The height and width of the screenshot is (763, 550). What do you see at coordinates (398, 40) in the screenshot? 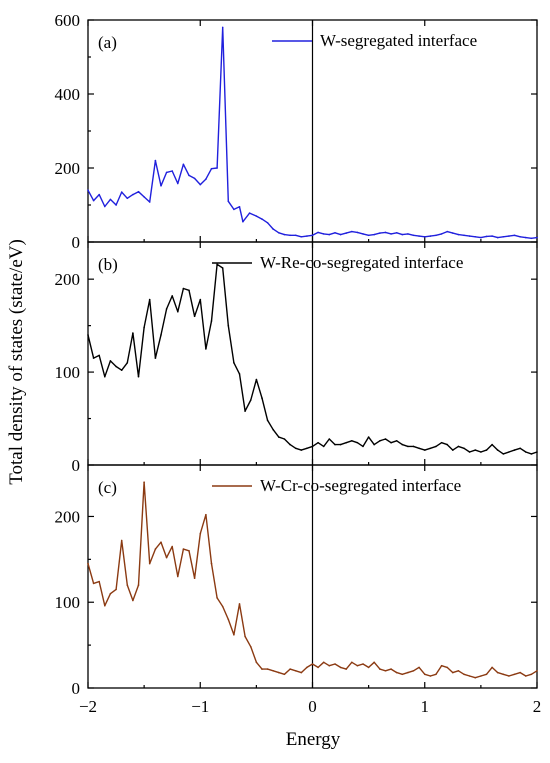
I see `legend-label: W-segregated interface` at bounding box center [398, 40].